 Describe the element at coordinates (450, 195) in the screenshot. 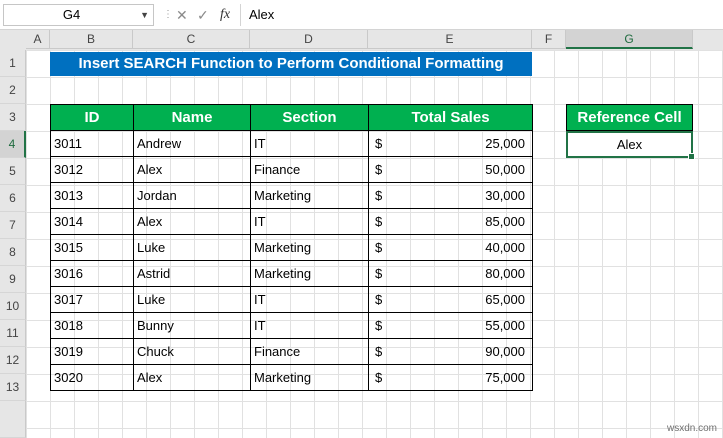

I see `cell-sales: $30,000` at that location.